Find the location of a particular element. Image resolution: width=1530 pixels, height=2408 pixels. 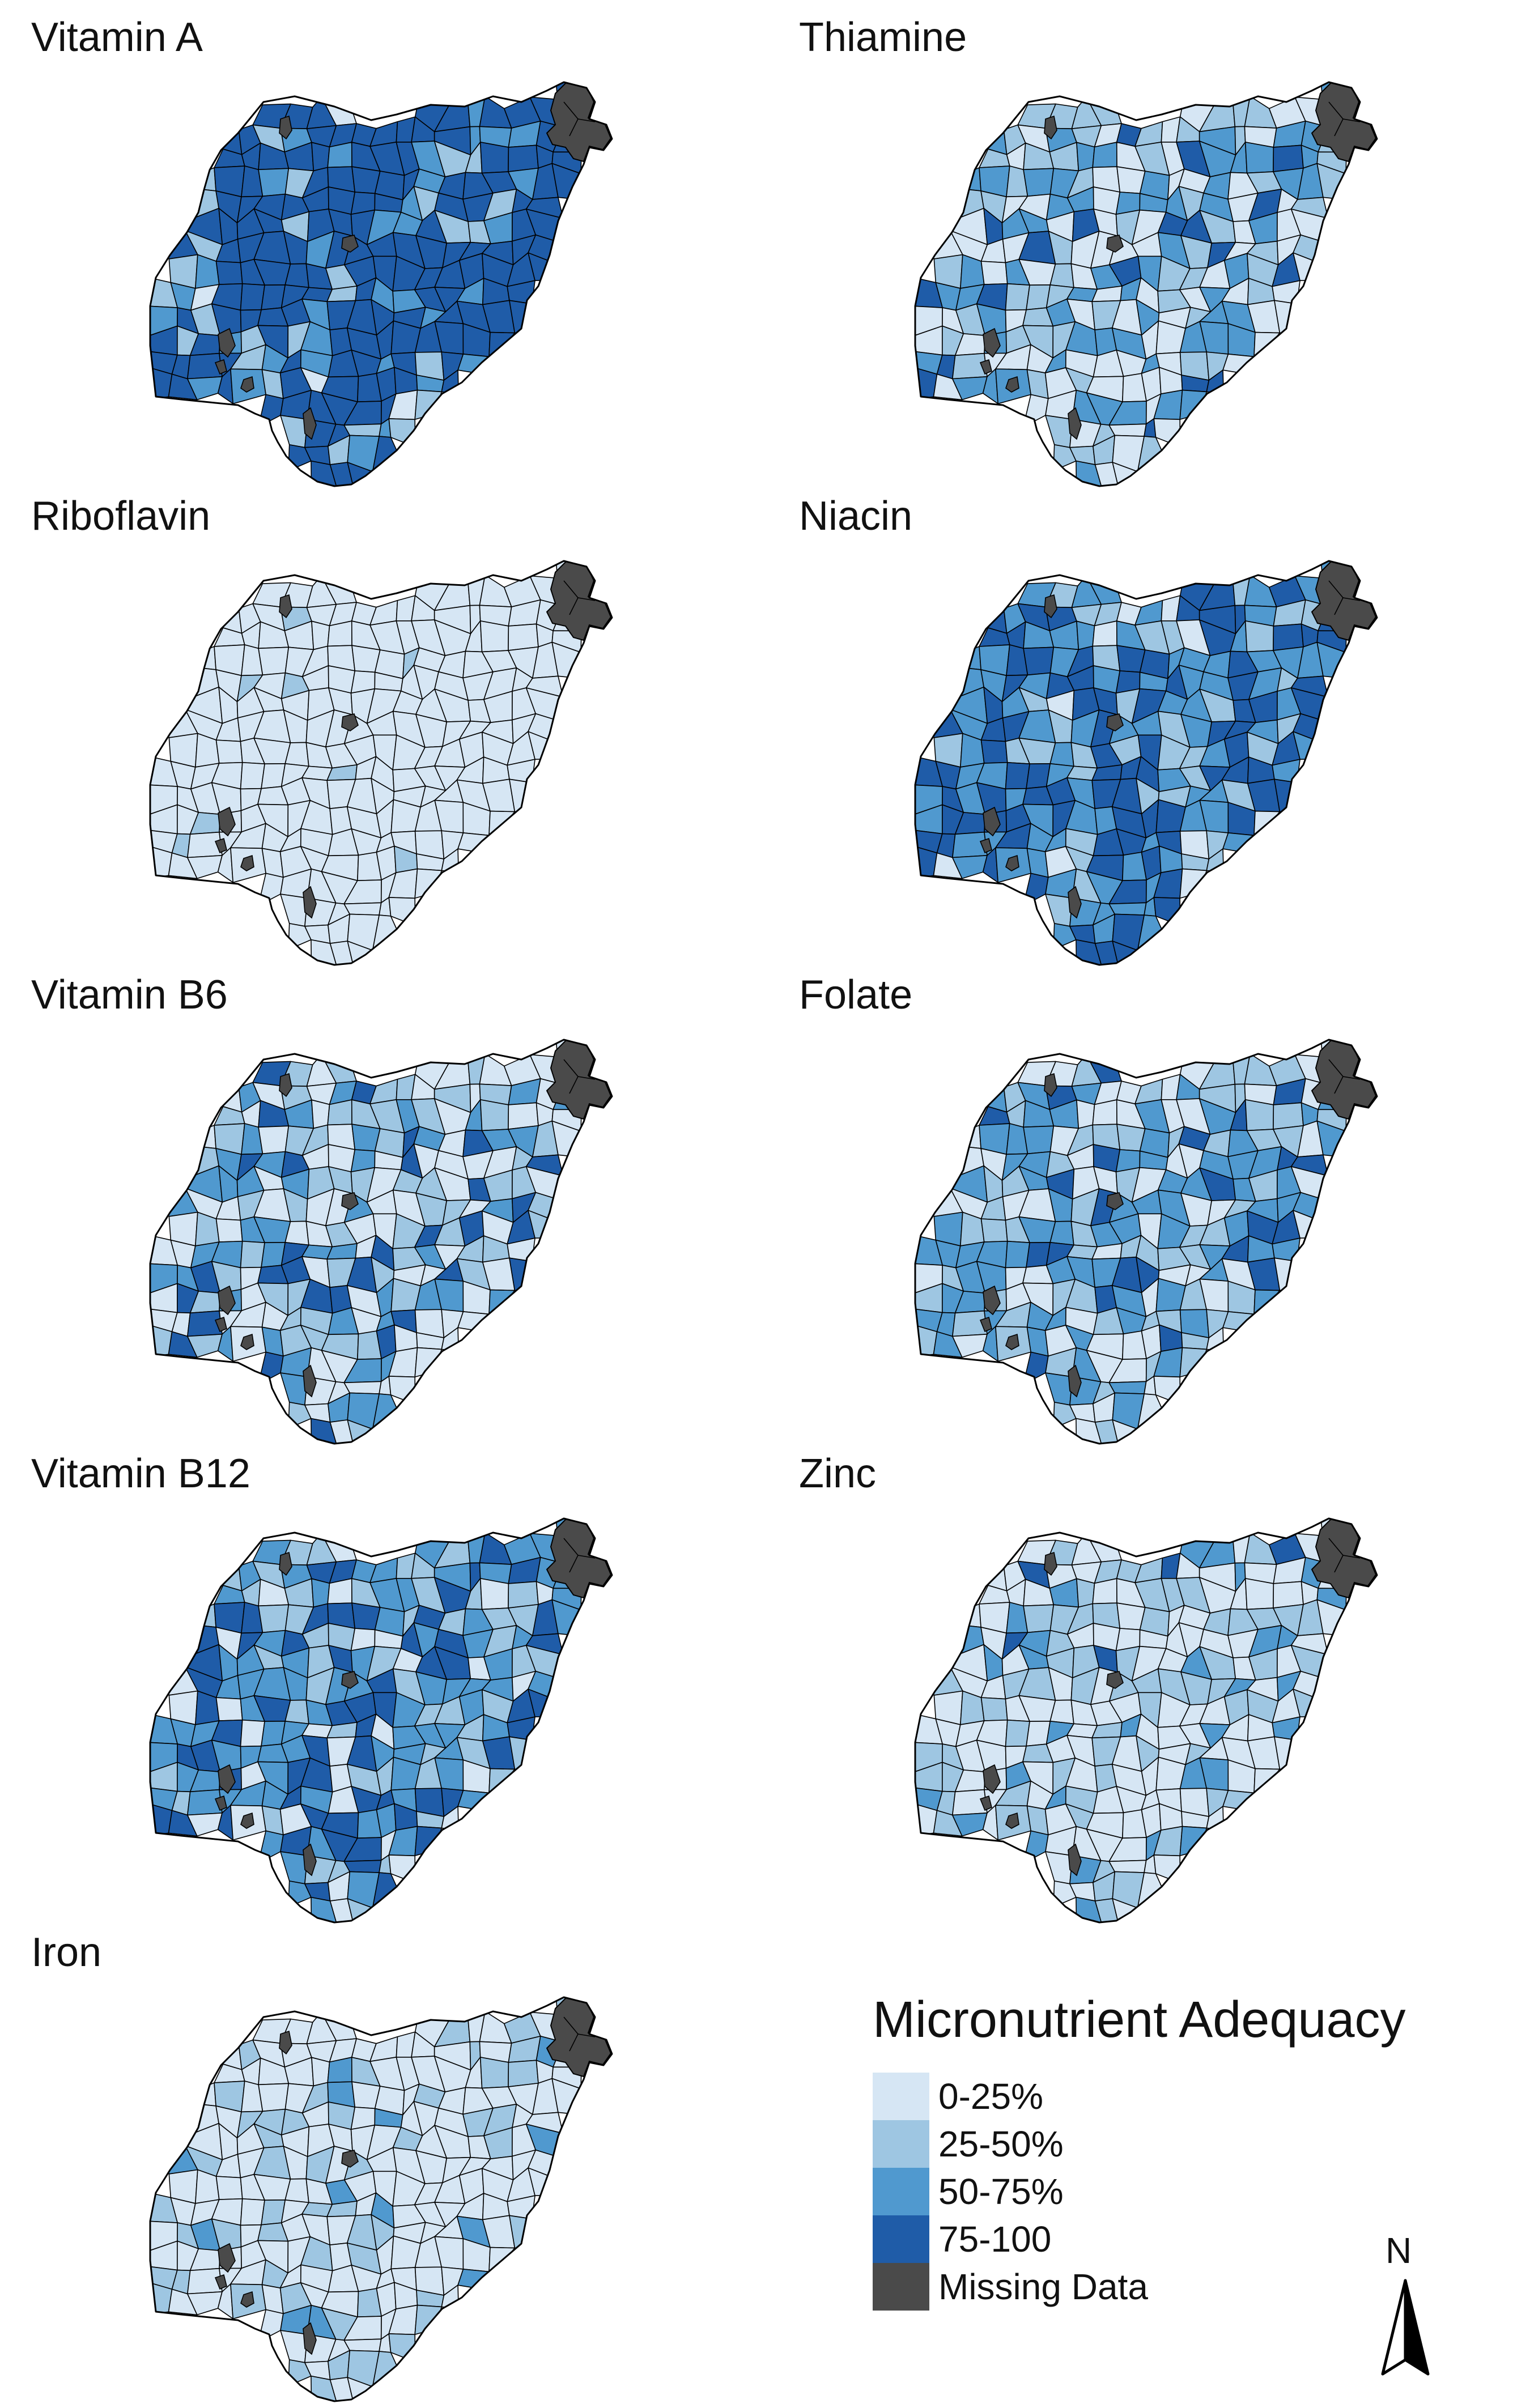

map-panel-riboflavin: Riboflavin is located at coordinates (399, 734).